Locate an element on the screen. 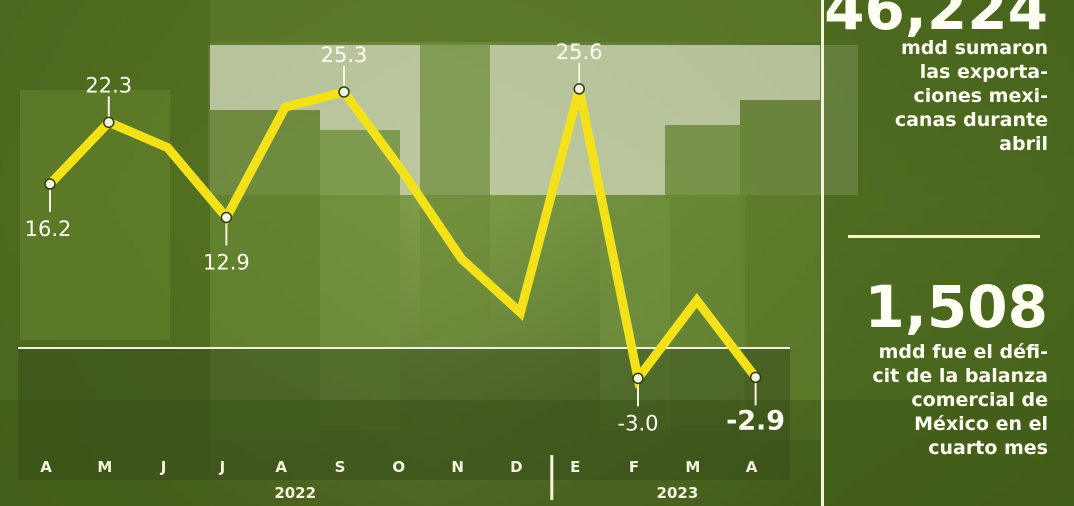 The image size is (1074, 506). data-label: -3.0 is located at coordinates (638, 423).